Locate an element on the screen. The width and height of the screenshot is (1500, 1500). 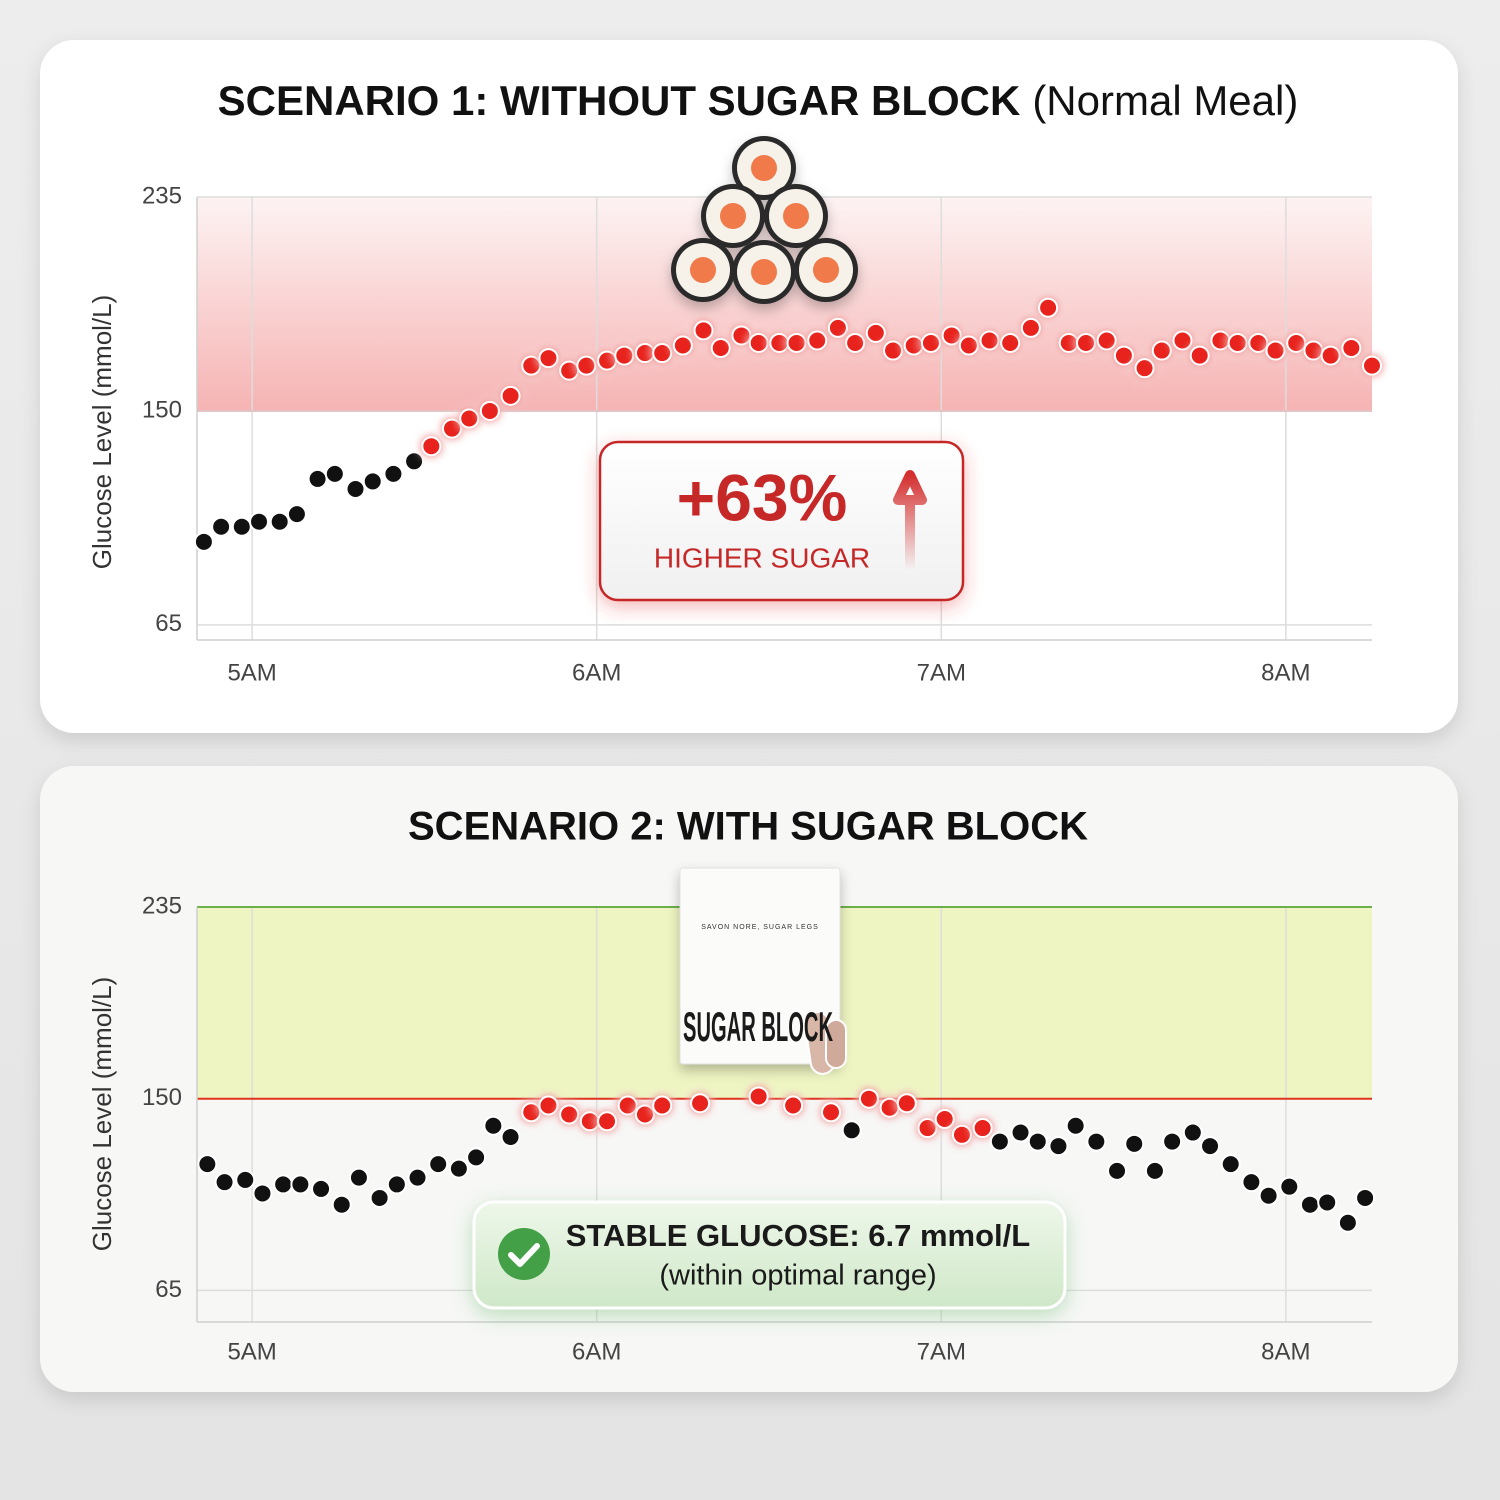
product-brand: SAVON NORE, SUGAR LEGS is located at coordinates (760, 927).